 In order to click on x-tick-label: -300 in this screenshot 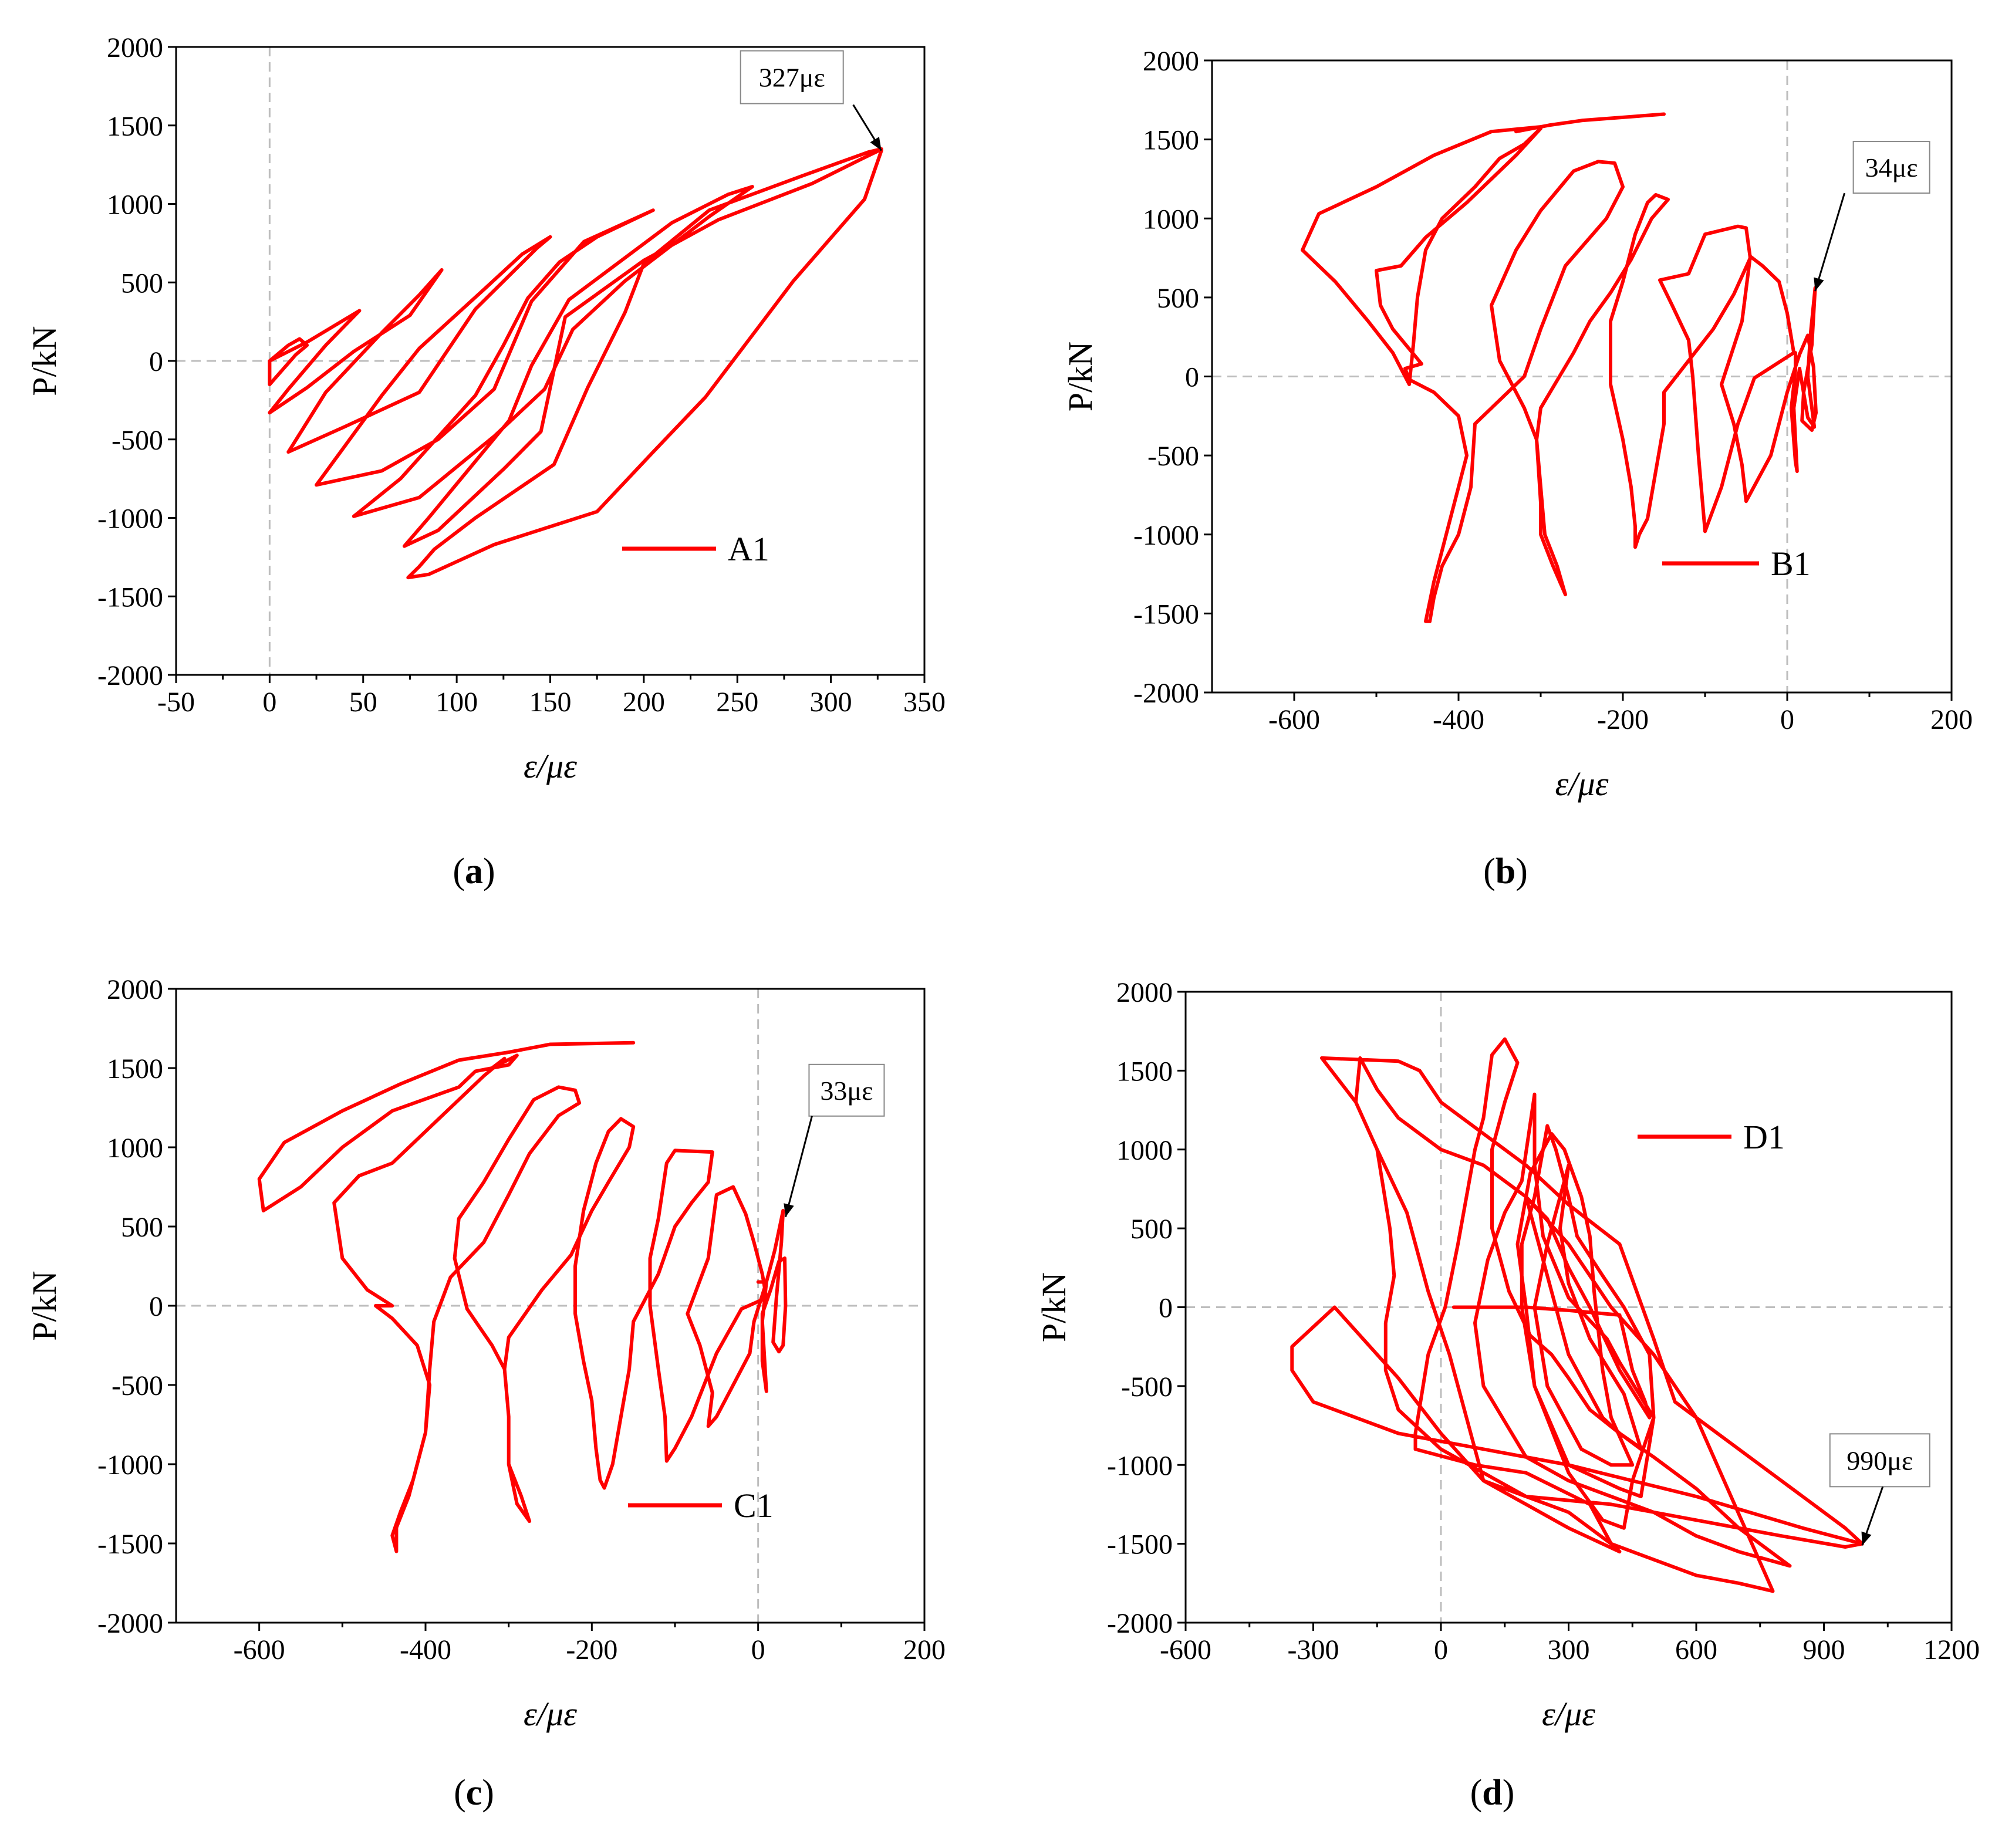, I will do `click(1314, 1649)`.